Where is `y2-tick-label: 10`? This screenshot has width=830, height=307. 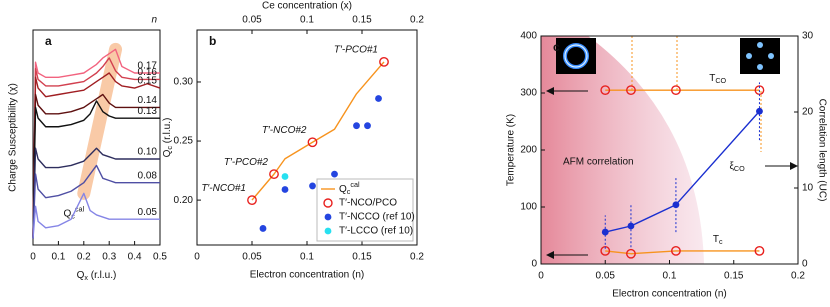
y2-tick-label: 10 is located at coordinates (808, 188).